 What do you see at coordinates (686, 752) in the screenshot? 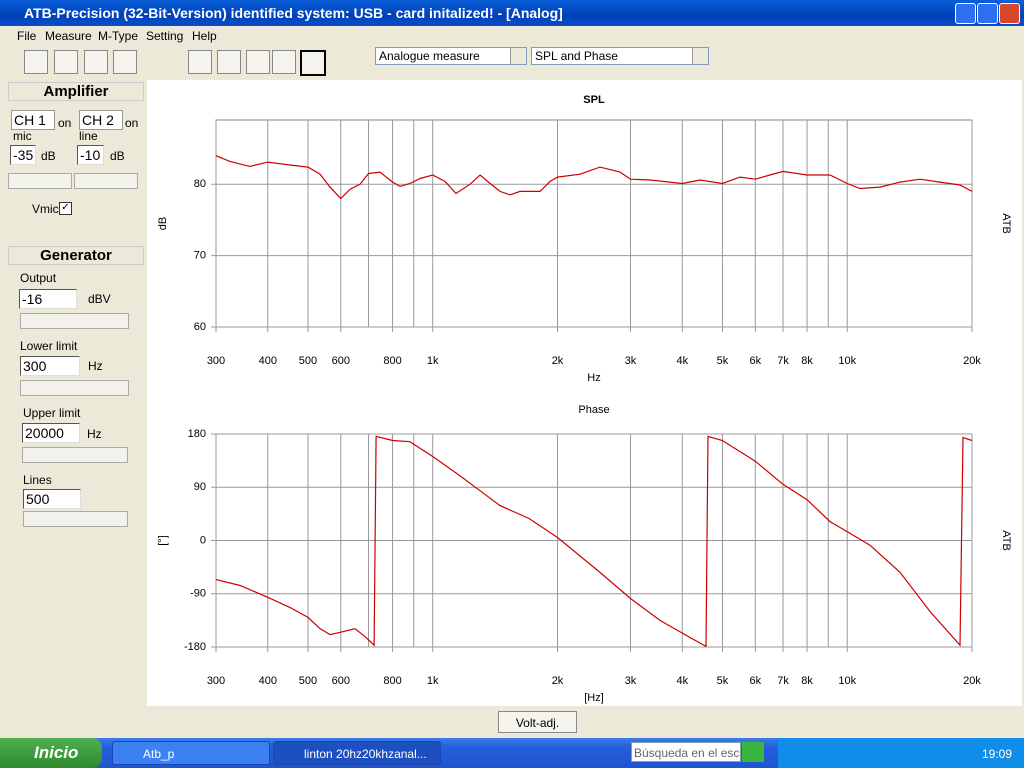
I see `search-box: Búsqueda en el escri` at bounding box center [686, 752].